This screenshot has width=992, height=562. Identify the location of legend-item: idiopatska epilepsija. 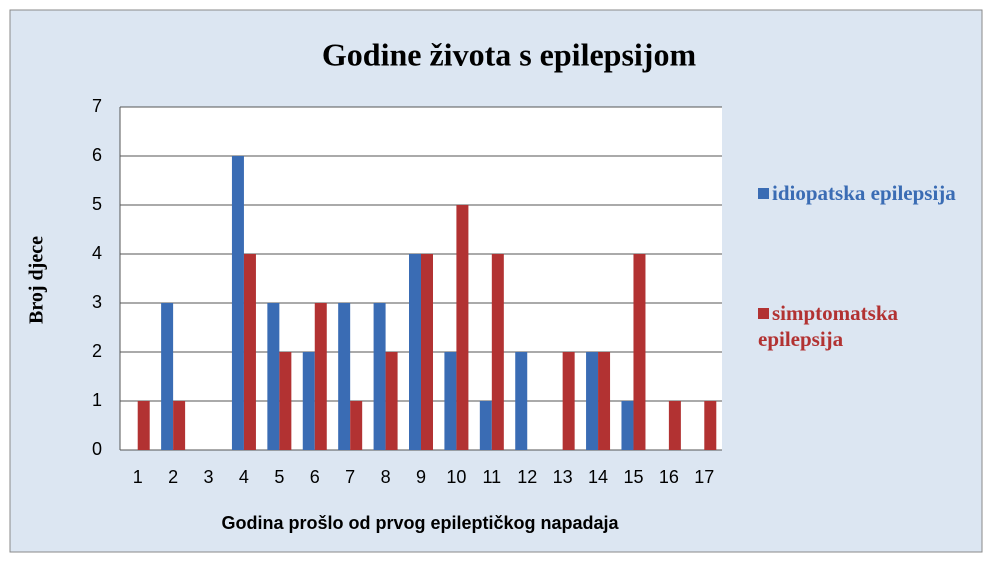
(858, 193).